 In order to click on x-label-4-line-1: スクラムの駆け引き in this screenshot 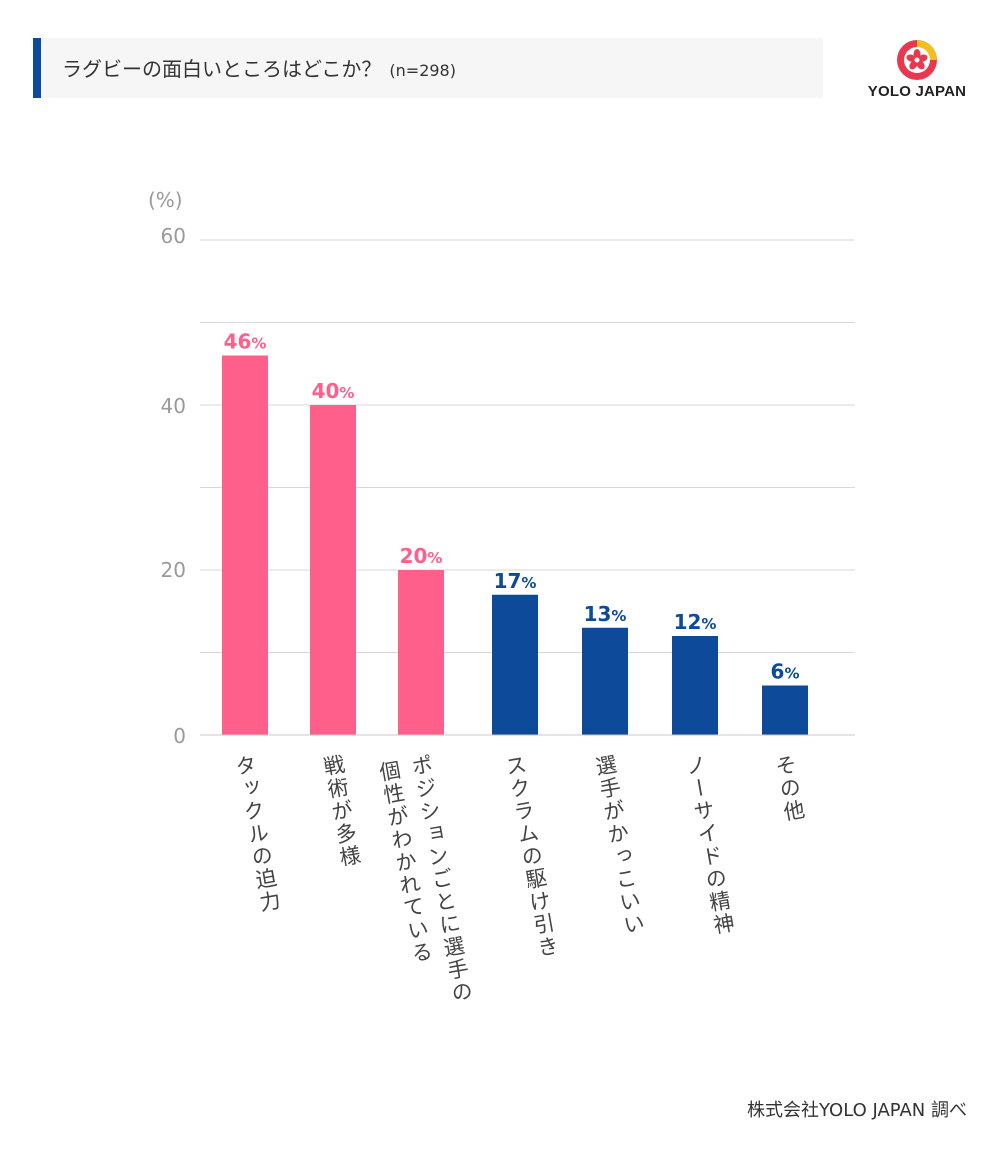, I will do `click(531, 856)`.